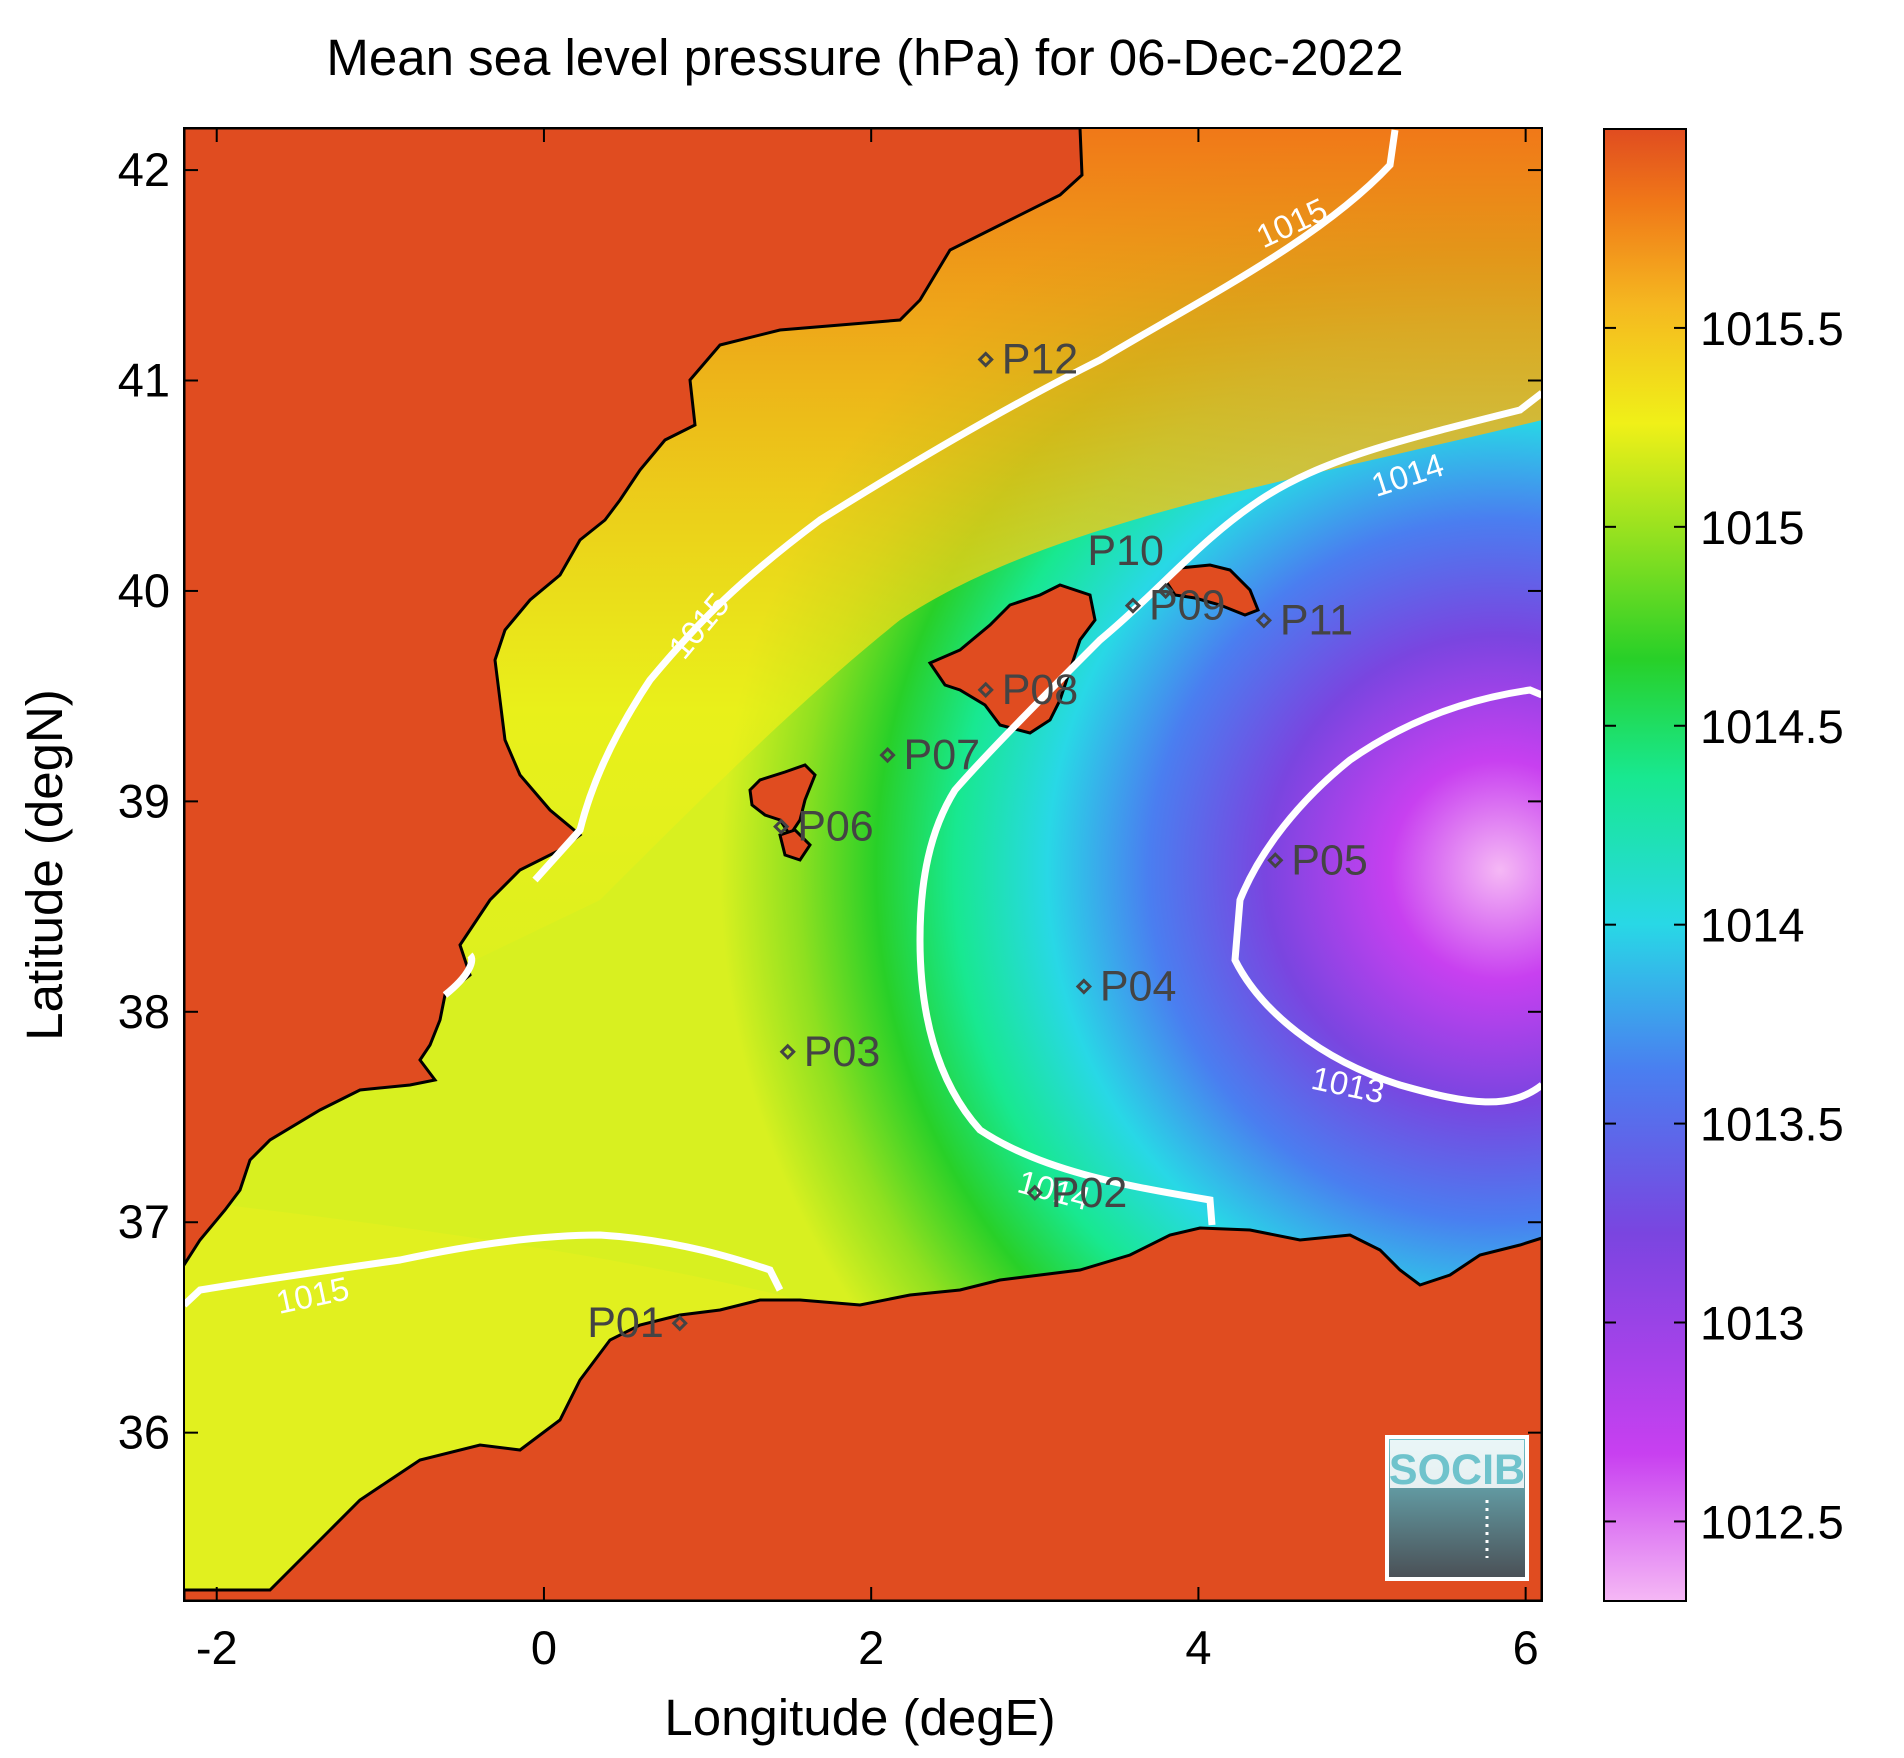  Describe the element at coordinates (144, 169) in the screenshot. I see `y-tick-label: 42` at that location.